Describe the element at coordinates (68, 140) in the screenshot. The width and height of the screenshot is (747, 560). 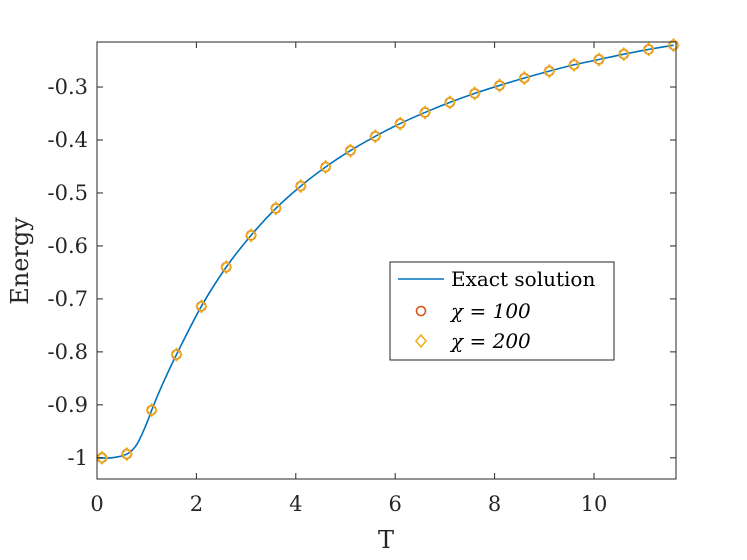
I see `y-tick-label: -0.4` at that location.